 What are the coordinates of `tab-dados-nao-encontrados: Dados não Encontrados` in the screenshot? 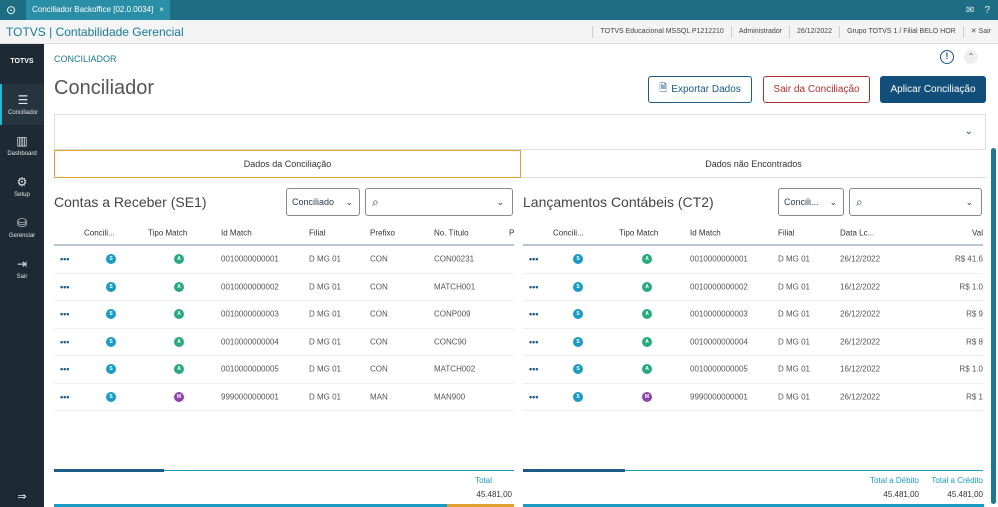 It's located at (753, 164).